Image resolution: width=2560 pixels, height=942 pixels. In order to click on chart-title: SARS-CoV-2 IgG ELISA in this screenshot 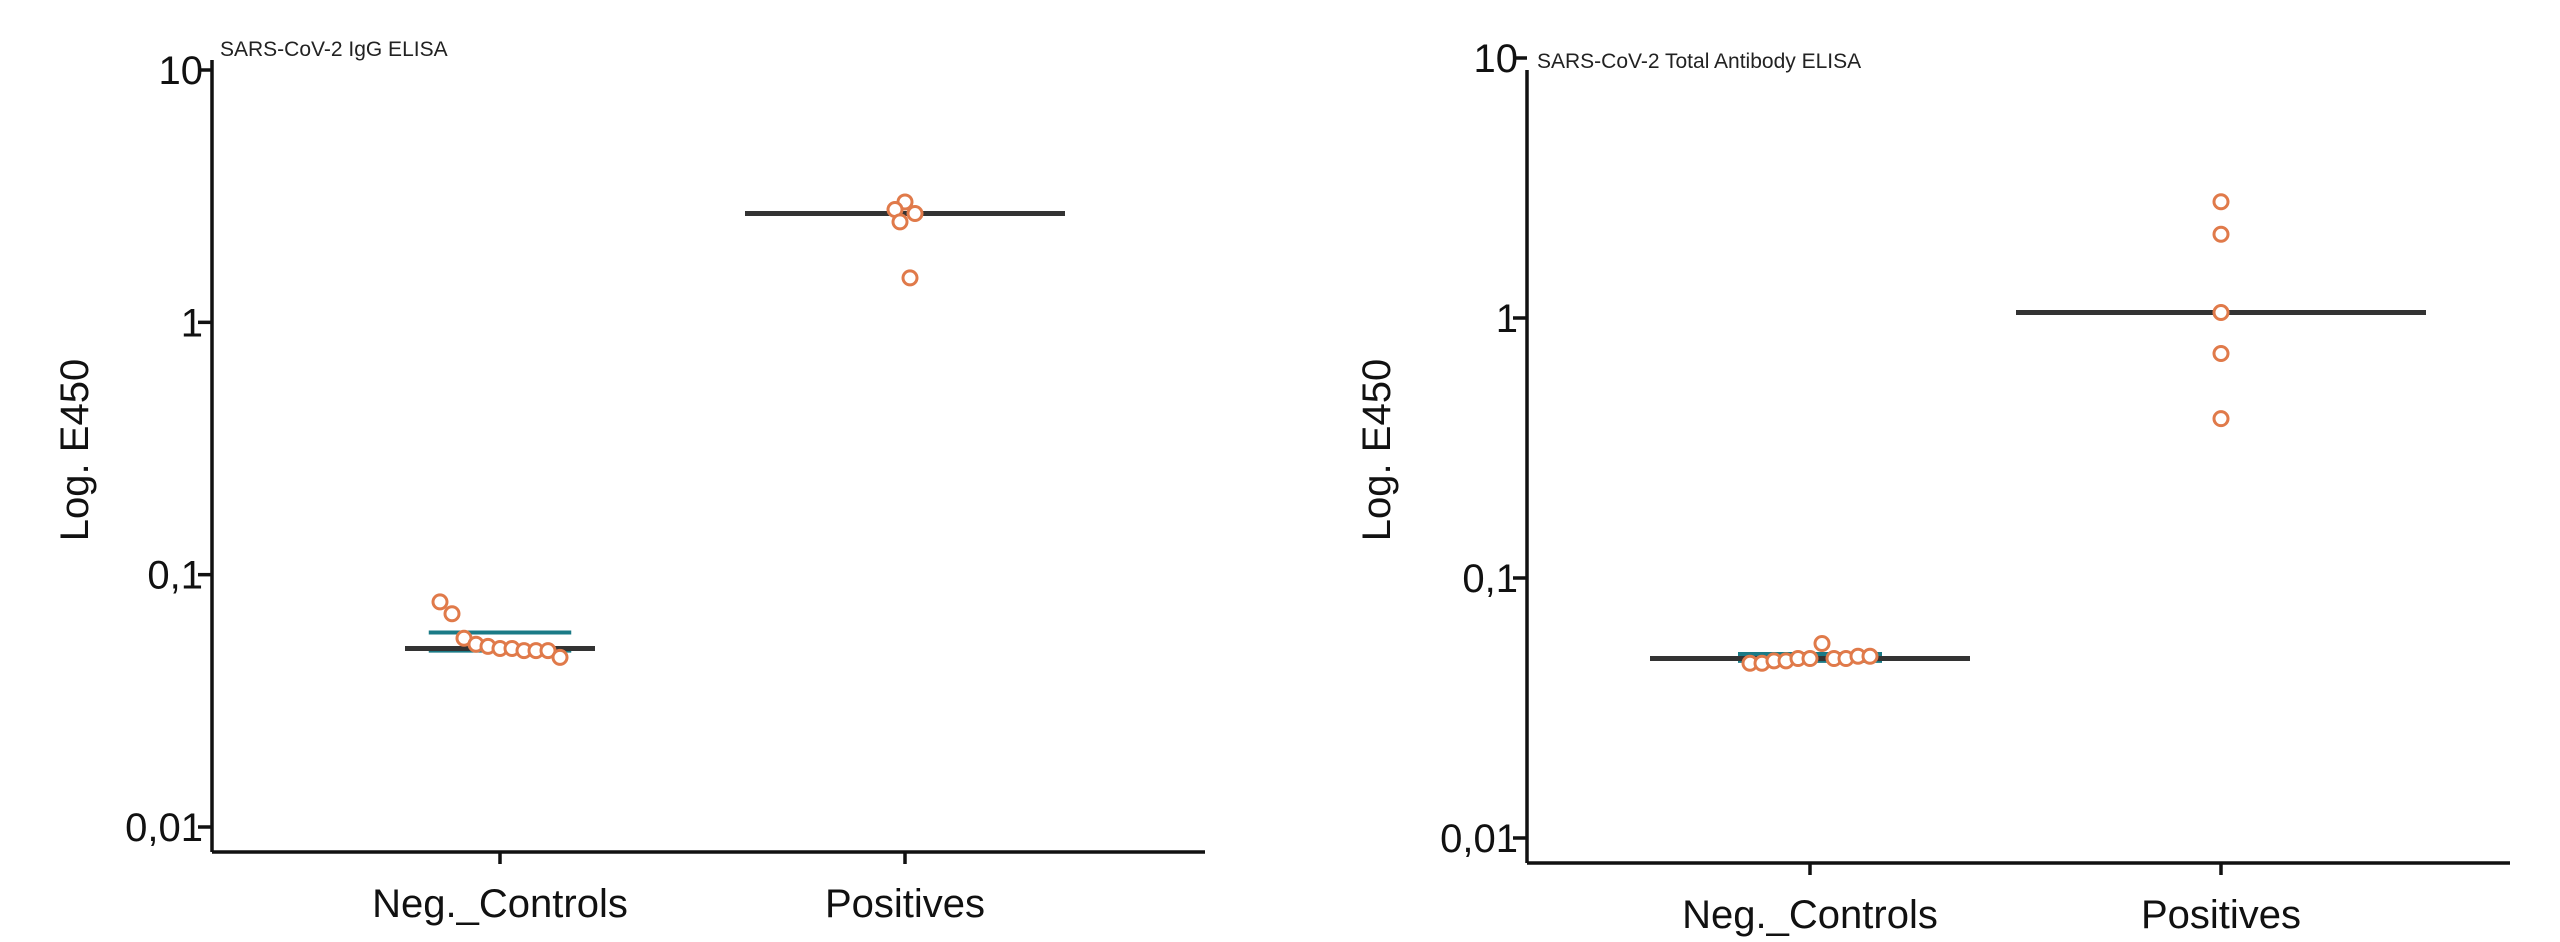, I will do `click(334, 49)`.